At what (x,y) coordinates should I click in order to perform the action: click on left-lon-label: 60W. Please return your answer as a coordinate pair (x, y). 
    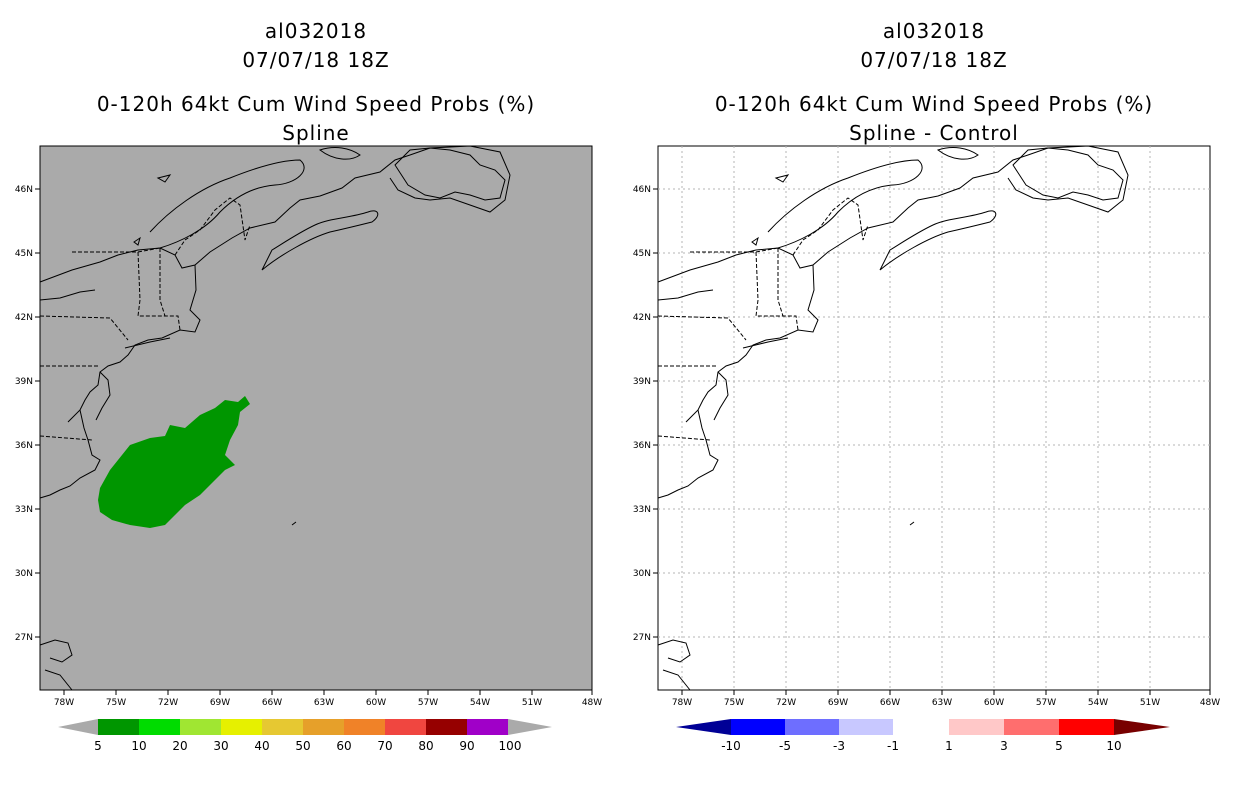
    Looking at the image, I should click on (376, 703).